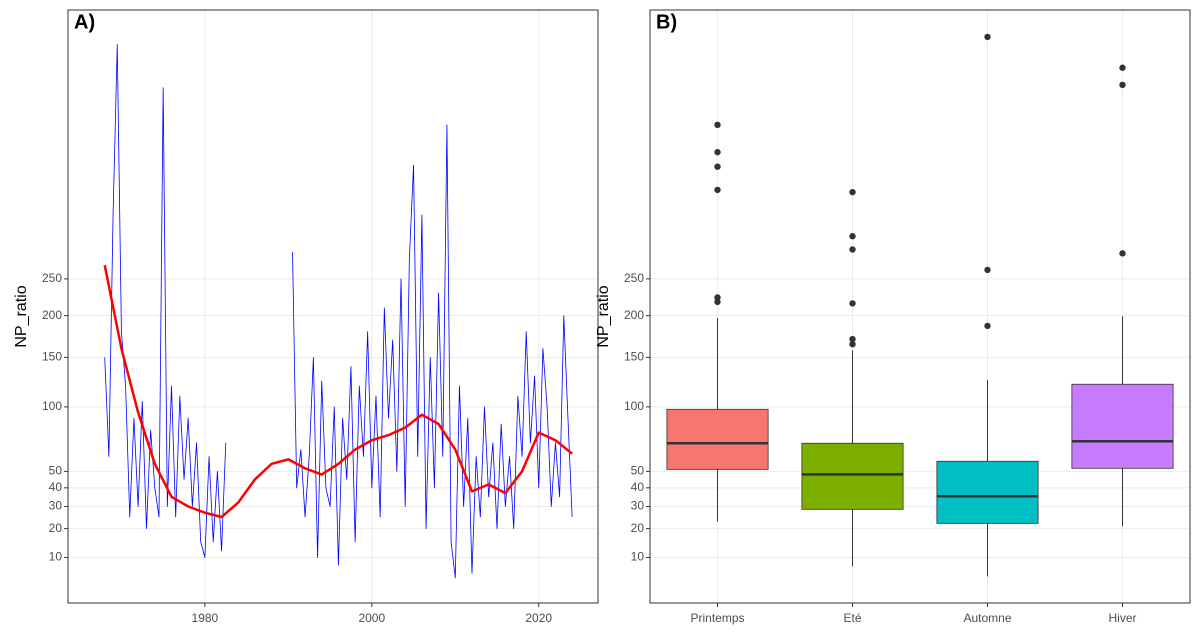 This screenshot has width=1201, height=636. Describe the element at coordinates (84, 22) in the screenshot. I see `panel-label: A)` at that location.